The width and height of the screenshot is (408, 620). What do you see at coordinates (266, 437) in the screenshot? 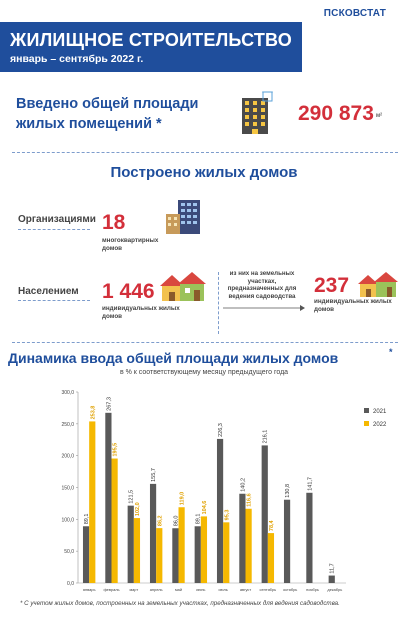
I see `data-label-2021: 216,1` at bounding box center [266, 437].